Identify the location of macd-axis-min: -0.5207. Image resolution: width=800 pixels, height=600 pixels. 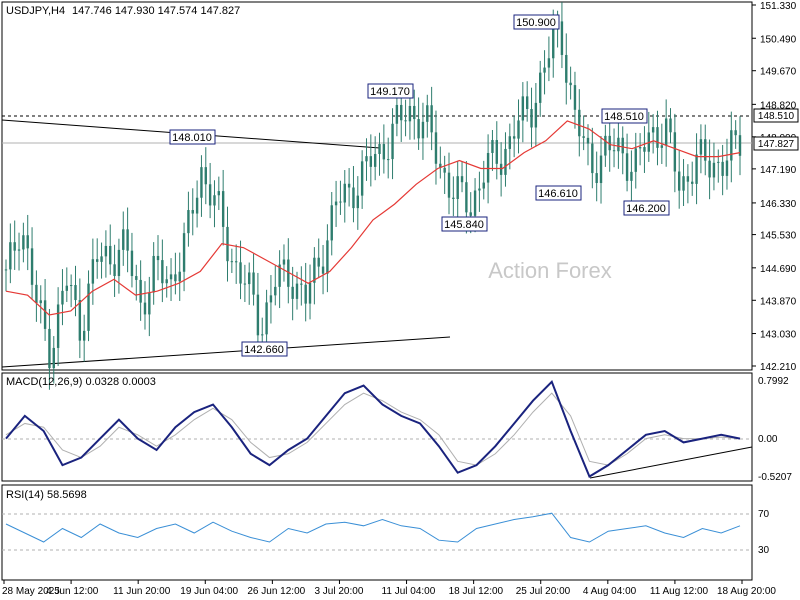
(775, 477).